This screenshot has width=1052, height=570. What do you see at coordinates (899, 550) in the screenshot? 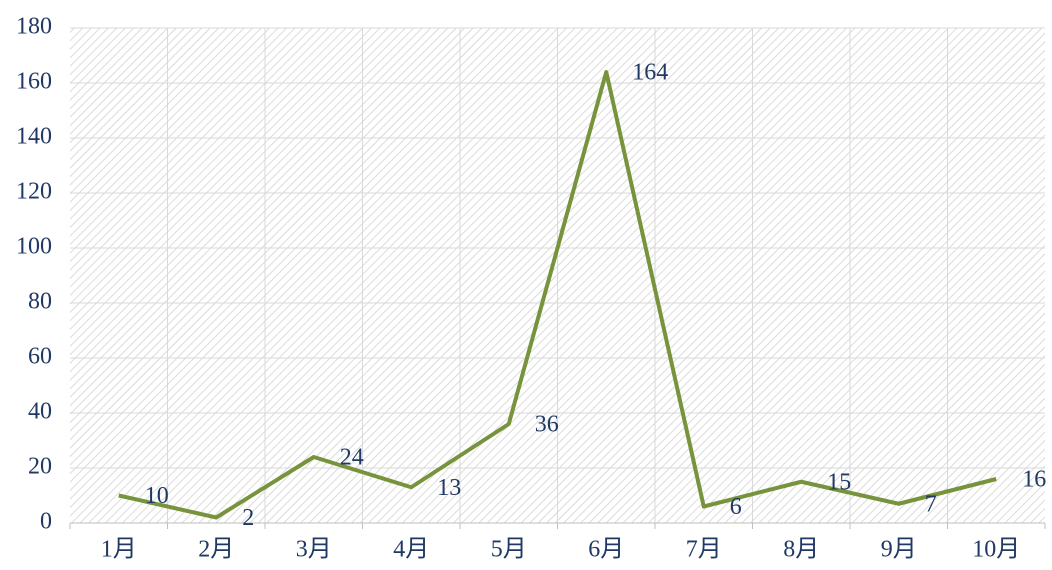
I see `x-tick-label: 9月` at bounding box center [899, 550].